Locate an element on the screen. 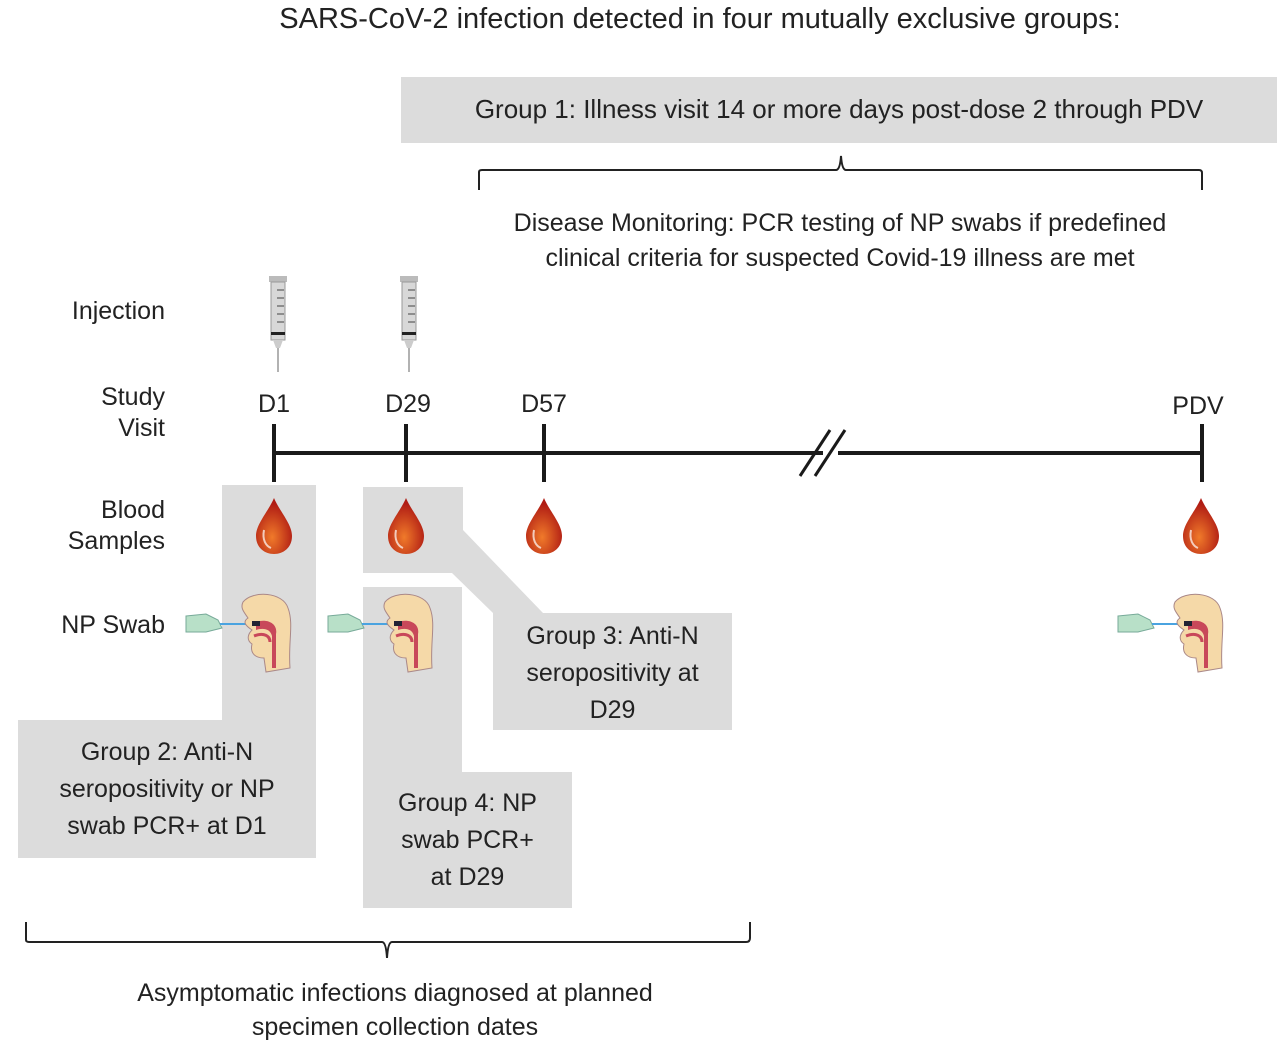  top-brace is located at coordinates (840, 172).